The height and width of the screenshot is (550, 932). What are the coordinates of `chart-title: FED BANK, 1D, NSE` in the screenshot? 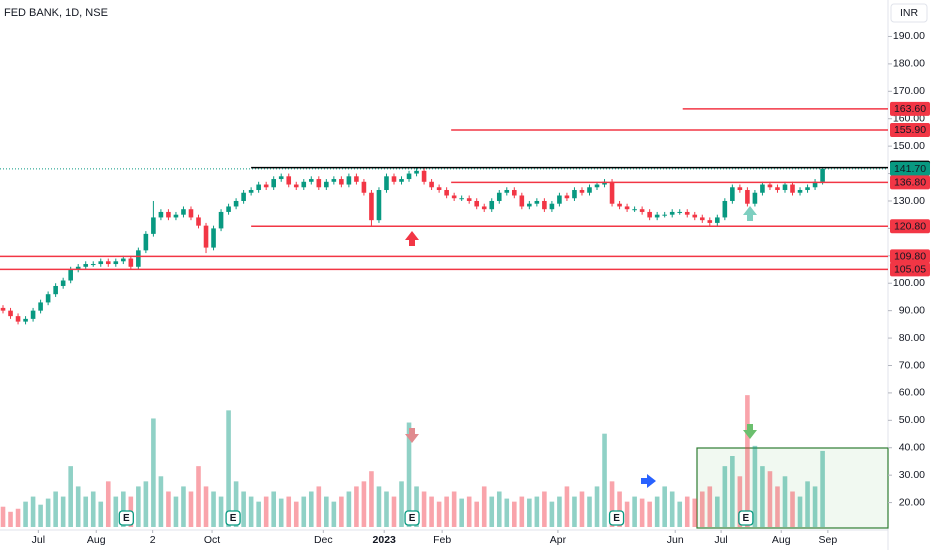 It's located at (56, 13).